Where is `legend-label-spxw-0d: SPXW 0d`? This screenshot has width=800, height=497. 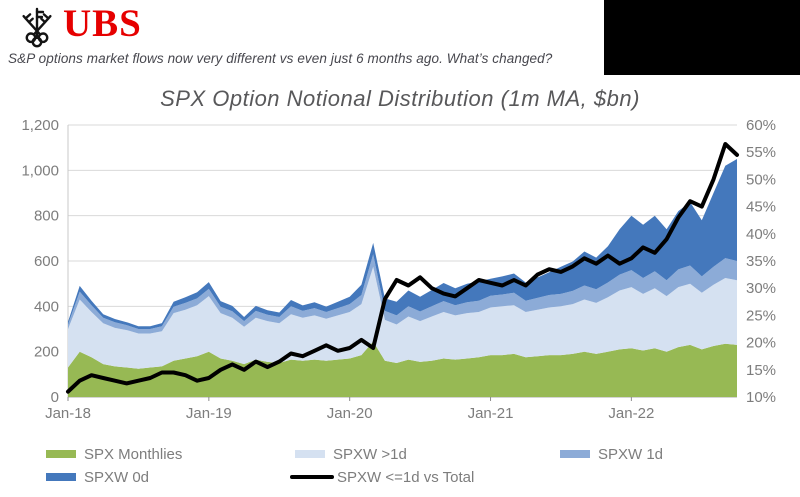 legend-label-spxw-0d: SPXW 0d is located at coordinates (117, 477).